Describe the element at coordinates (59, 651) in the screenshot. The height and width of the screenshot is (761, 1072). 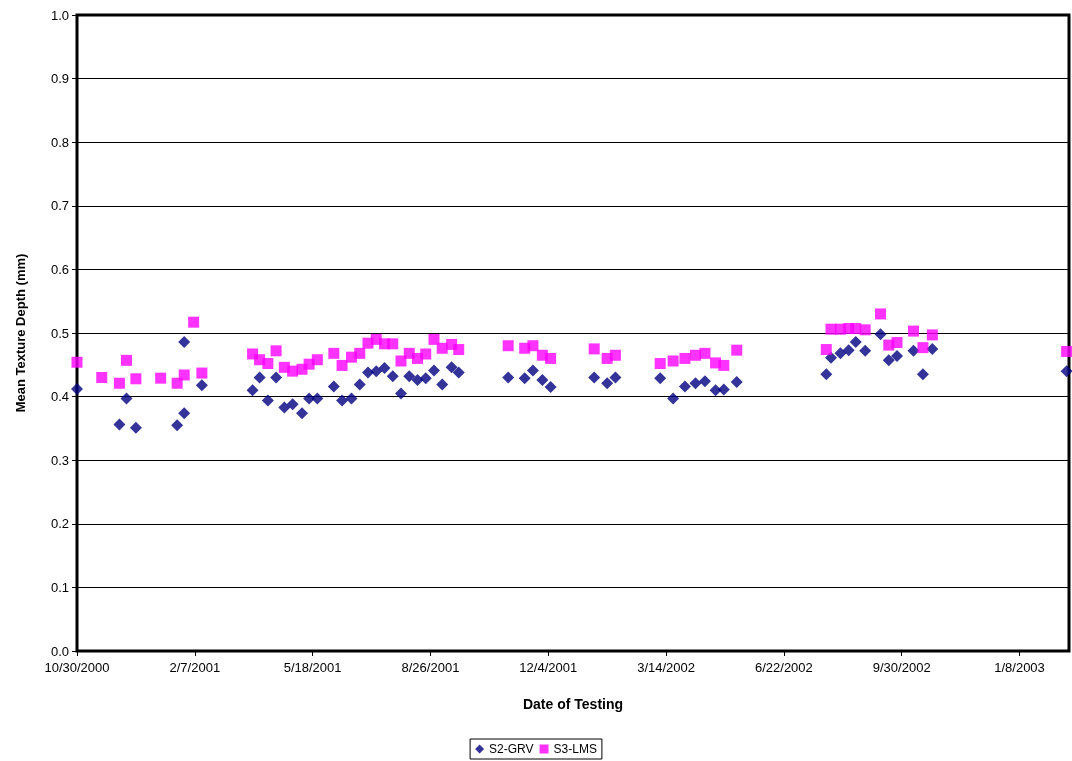
I see `y-tick-label: 0.0` at that location.